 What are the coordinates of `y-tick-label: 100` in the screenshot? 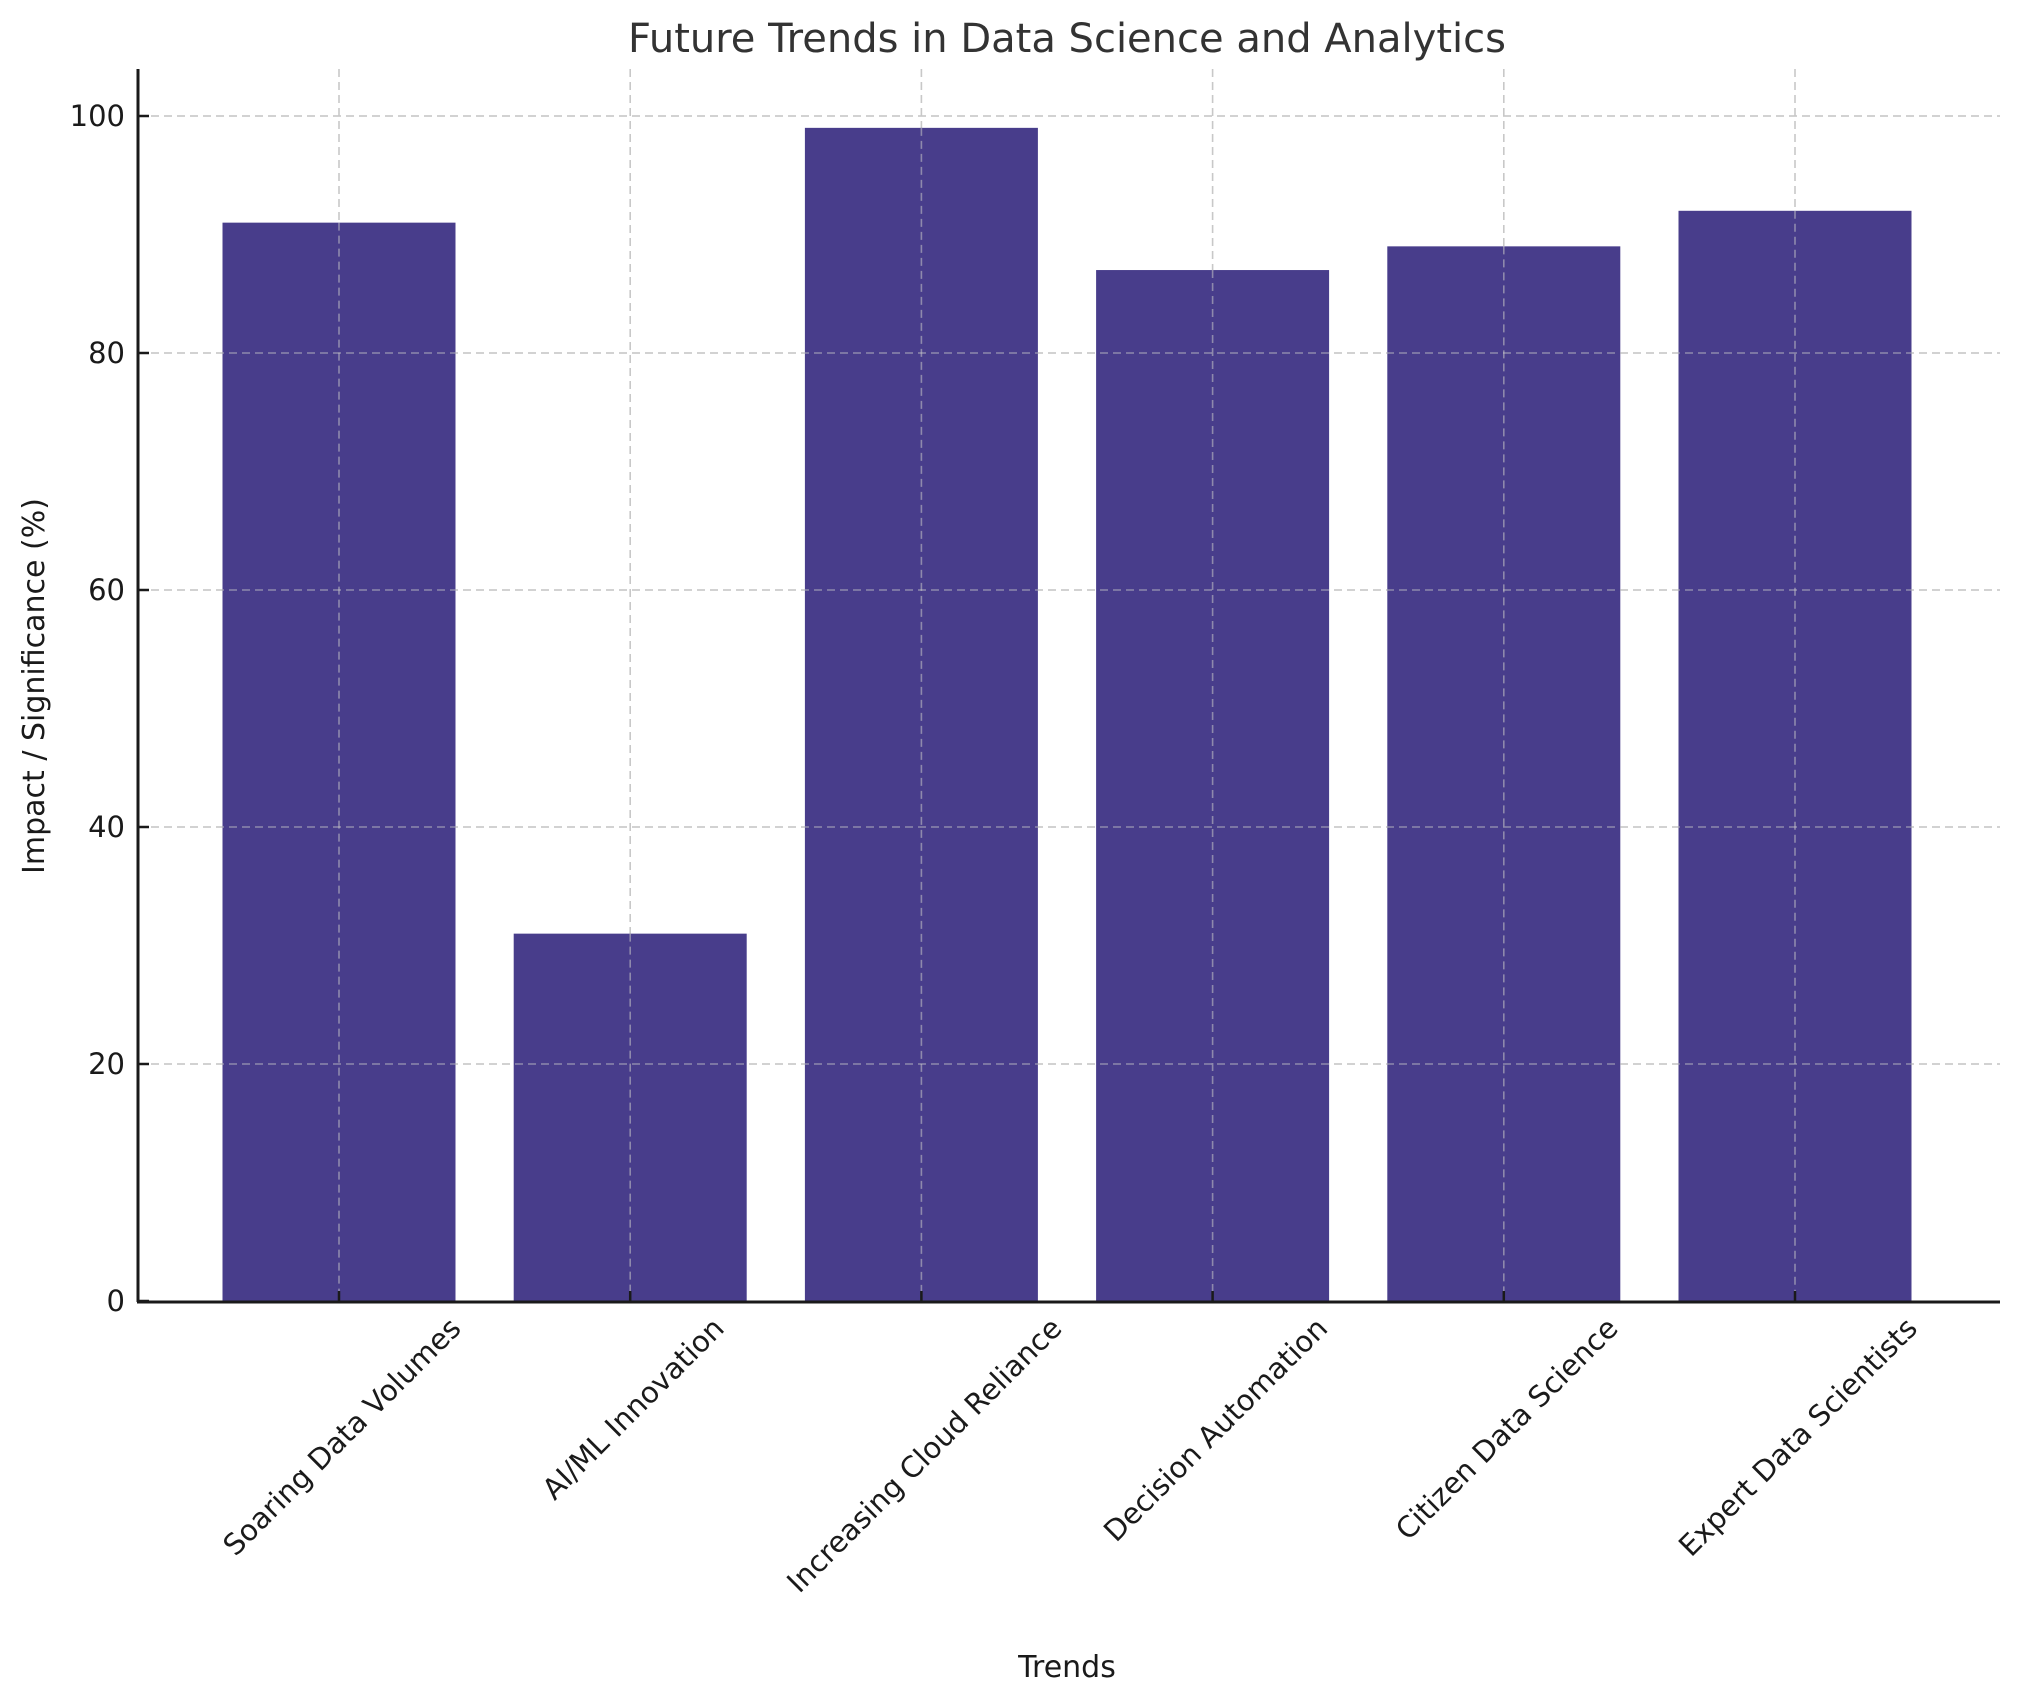 It's located at (97, 116).